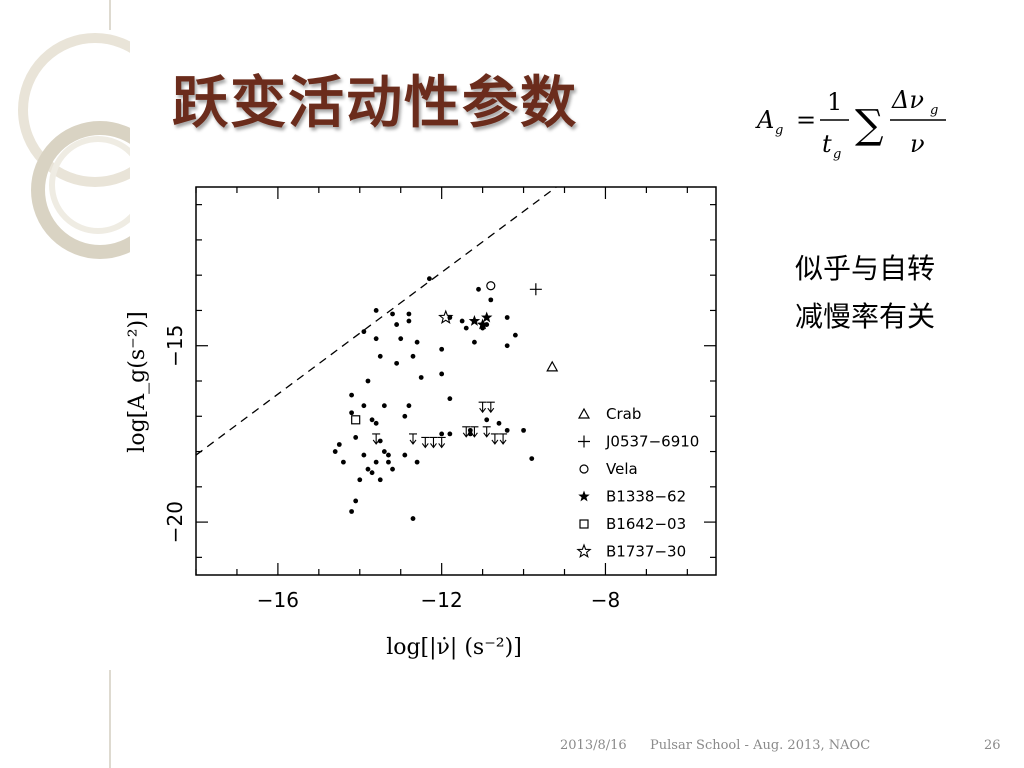  Describe the element at coordinates (779, 130) in the screenshot. I see `formula-lhs-sub: g` at that location.